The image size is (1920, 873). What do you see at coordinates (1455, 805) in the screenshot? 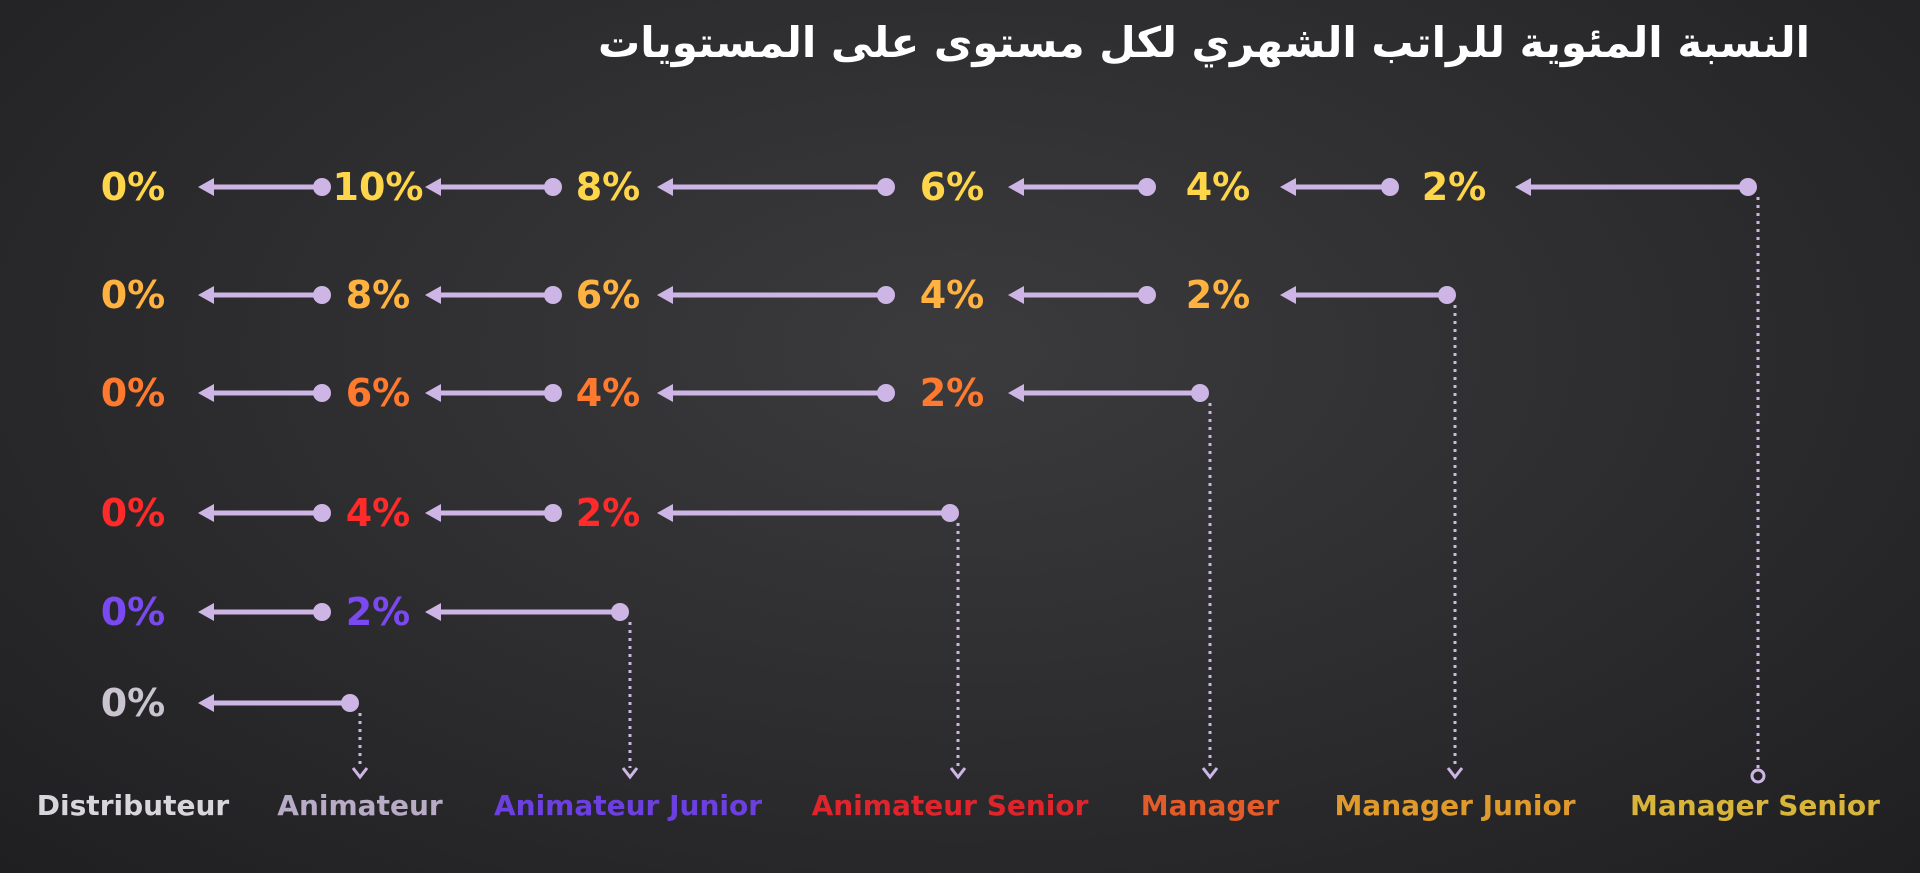
I see `level-label-manager-junior: Manager Junior` at bounding box center [1455, 805].